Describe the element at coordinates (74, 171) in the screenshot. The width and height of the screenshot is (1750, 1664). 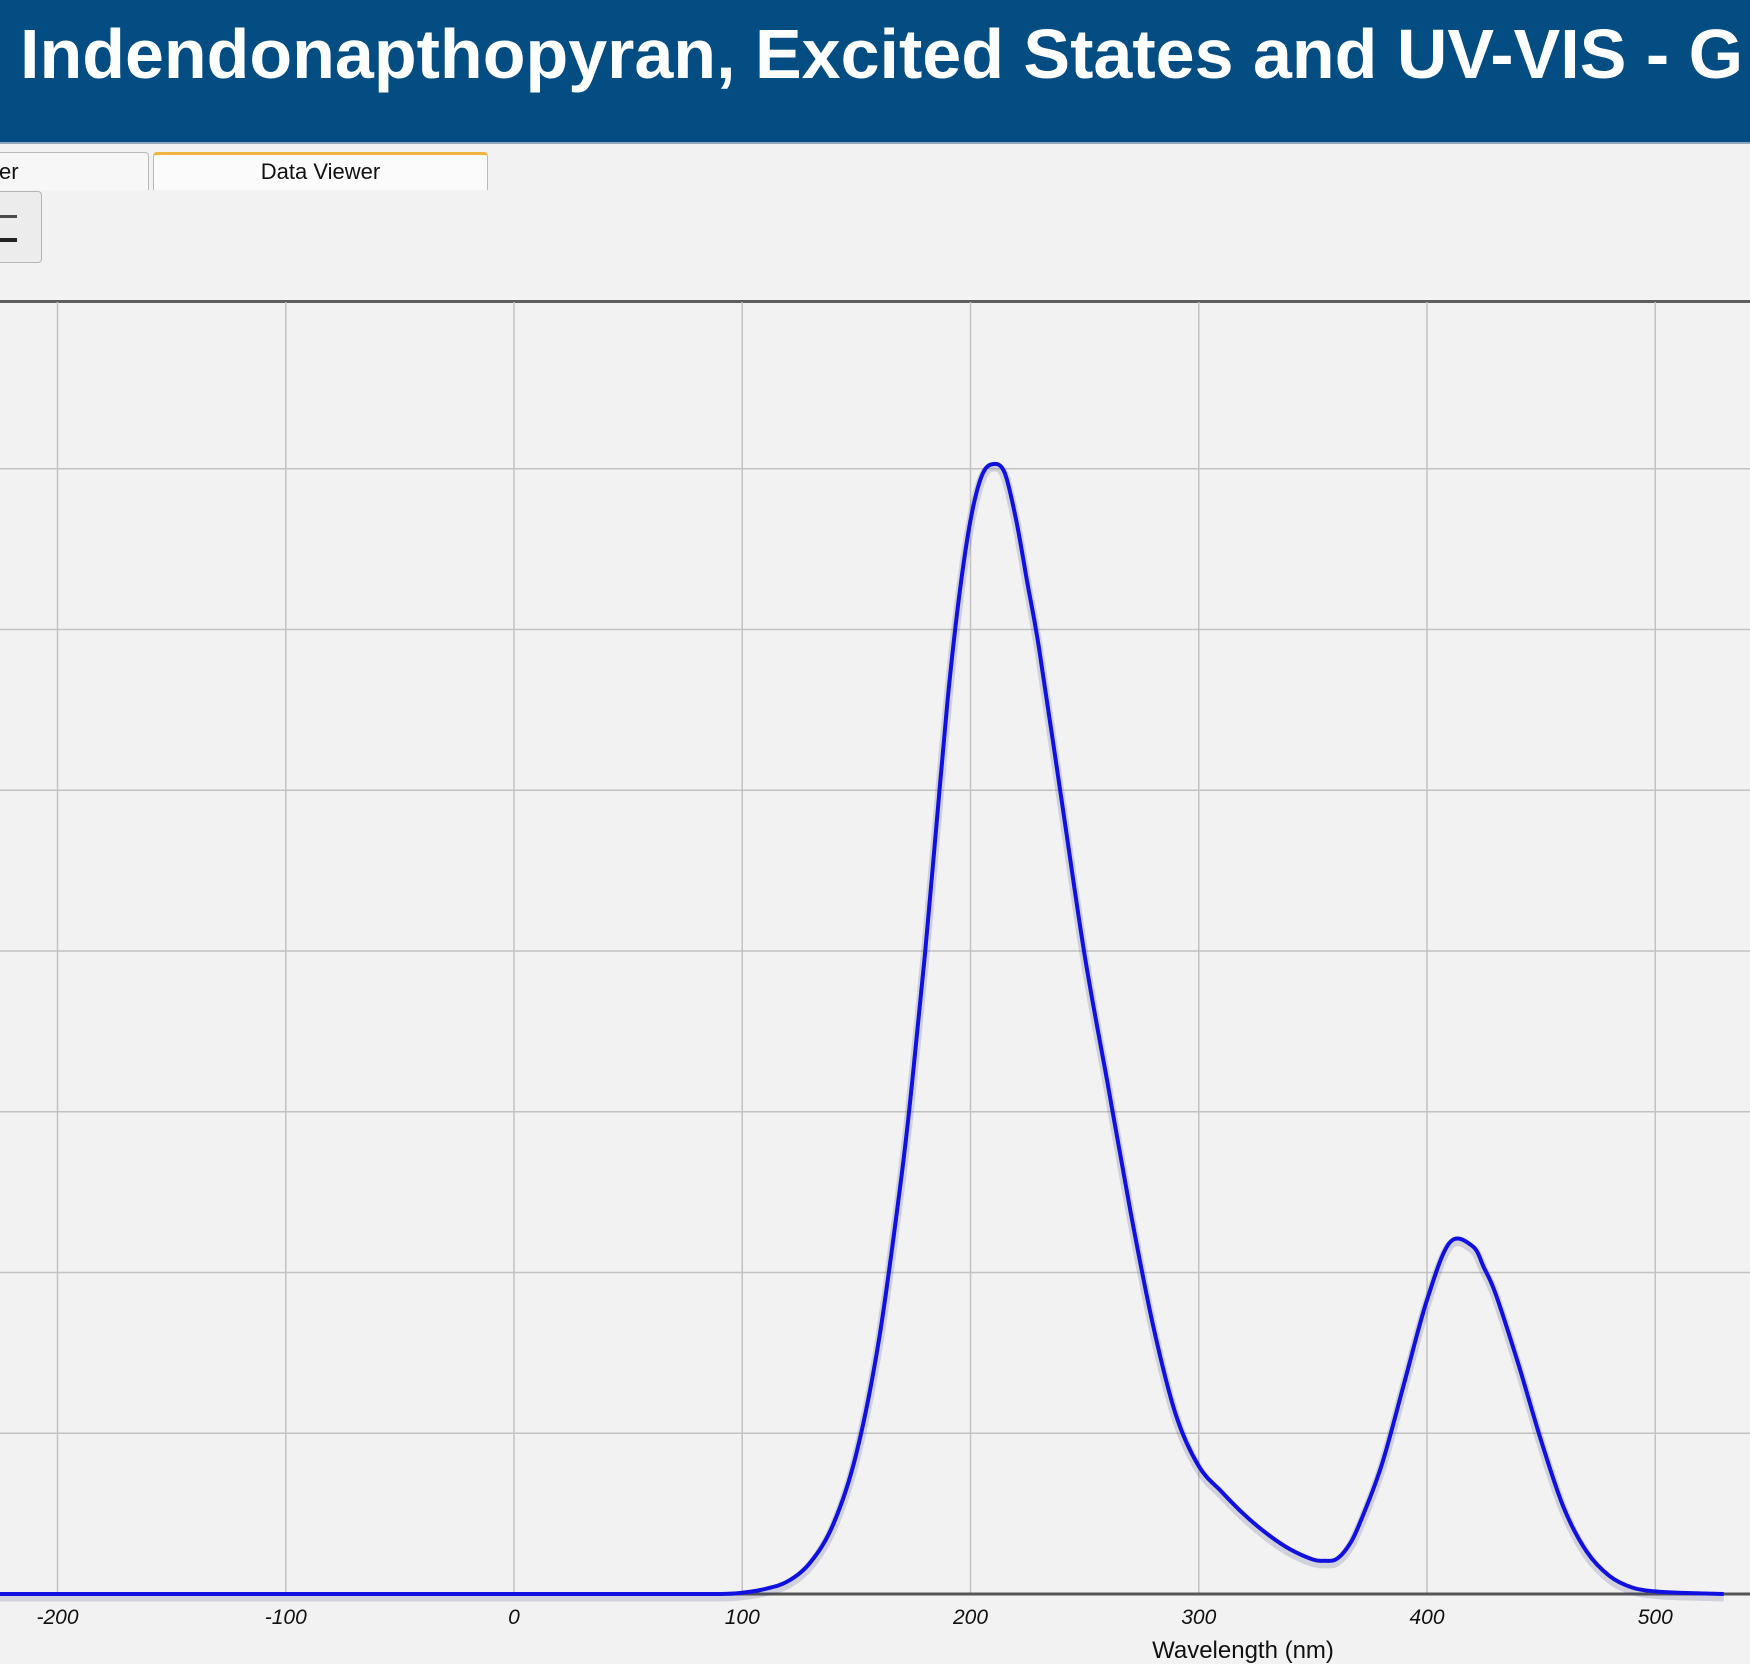
I see `tab-viewer: er` at that location.